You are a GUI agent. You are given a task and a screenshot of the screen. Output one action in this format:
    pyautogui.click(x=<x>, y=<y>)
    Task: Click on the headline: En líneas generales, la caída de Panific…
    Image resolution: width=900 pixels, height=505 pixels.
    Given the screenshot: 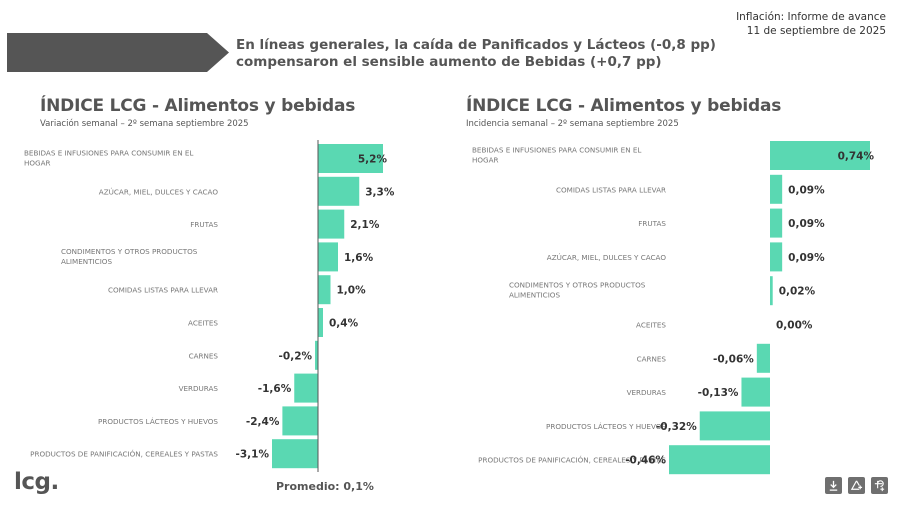 What is the action you would take?
    pyautogui.click(x=476, y=54)
    